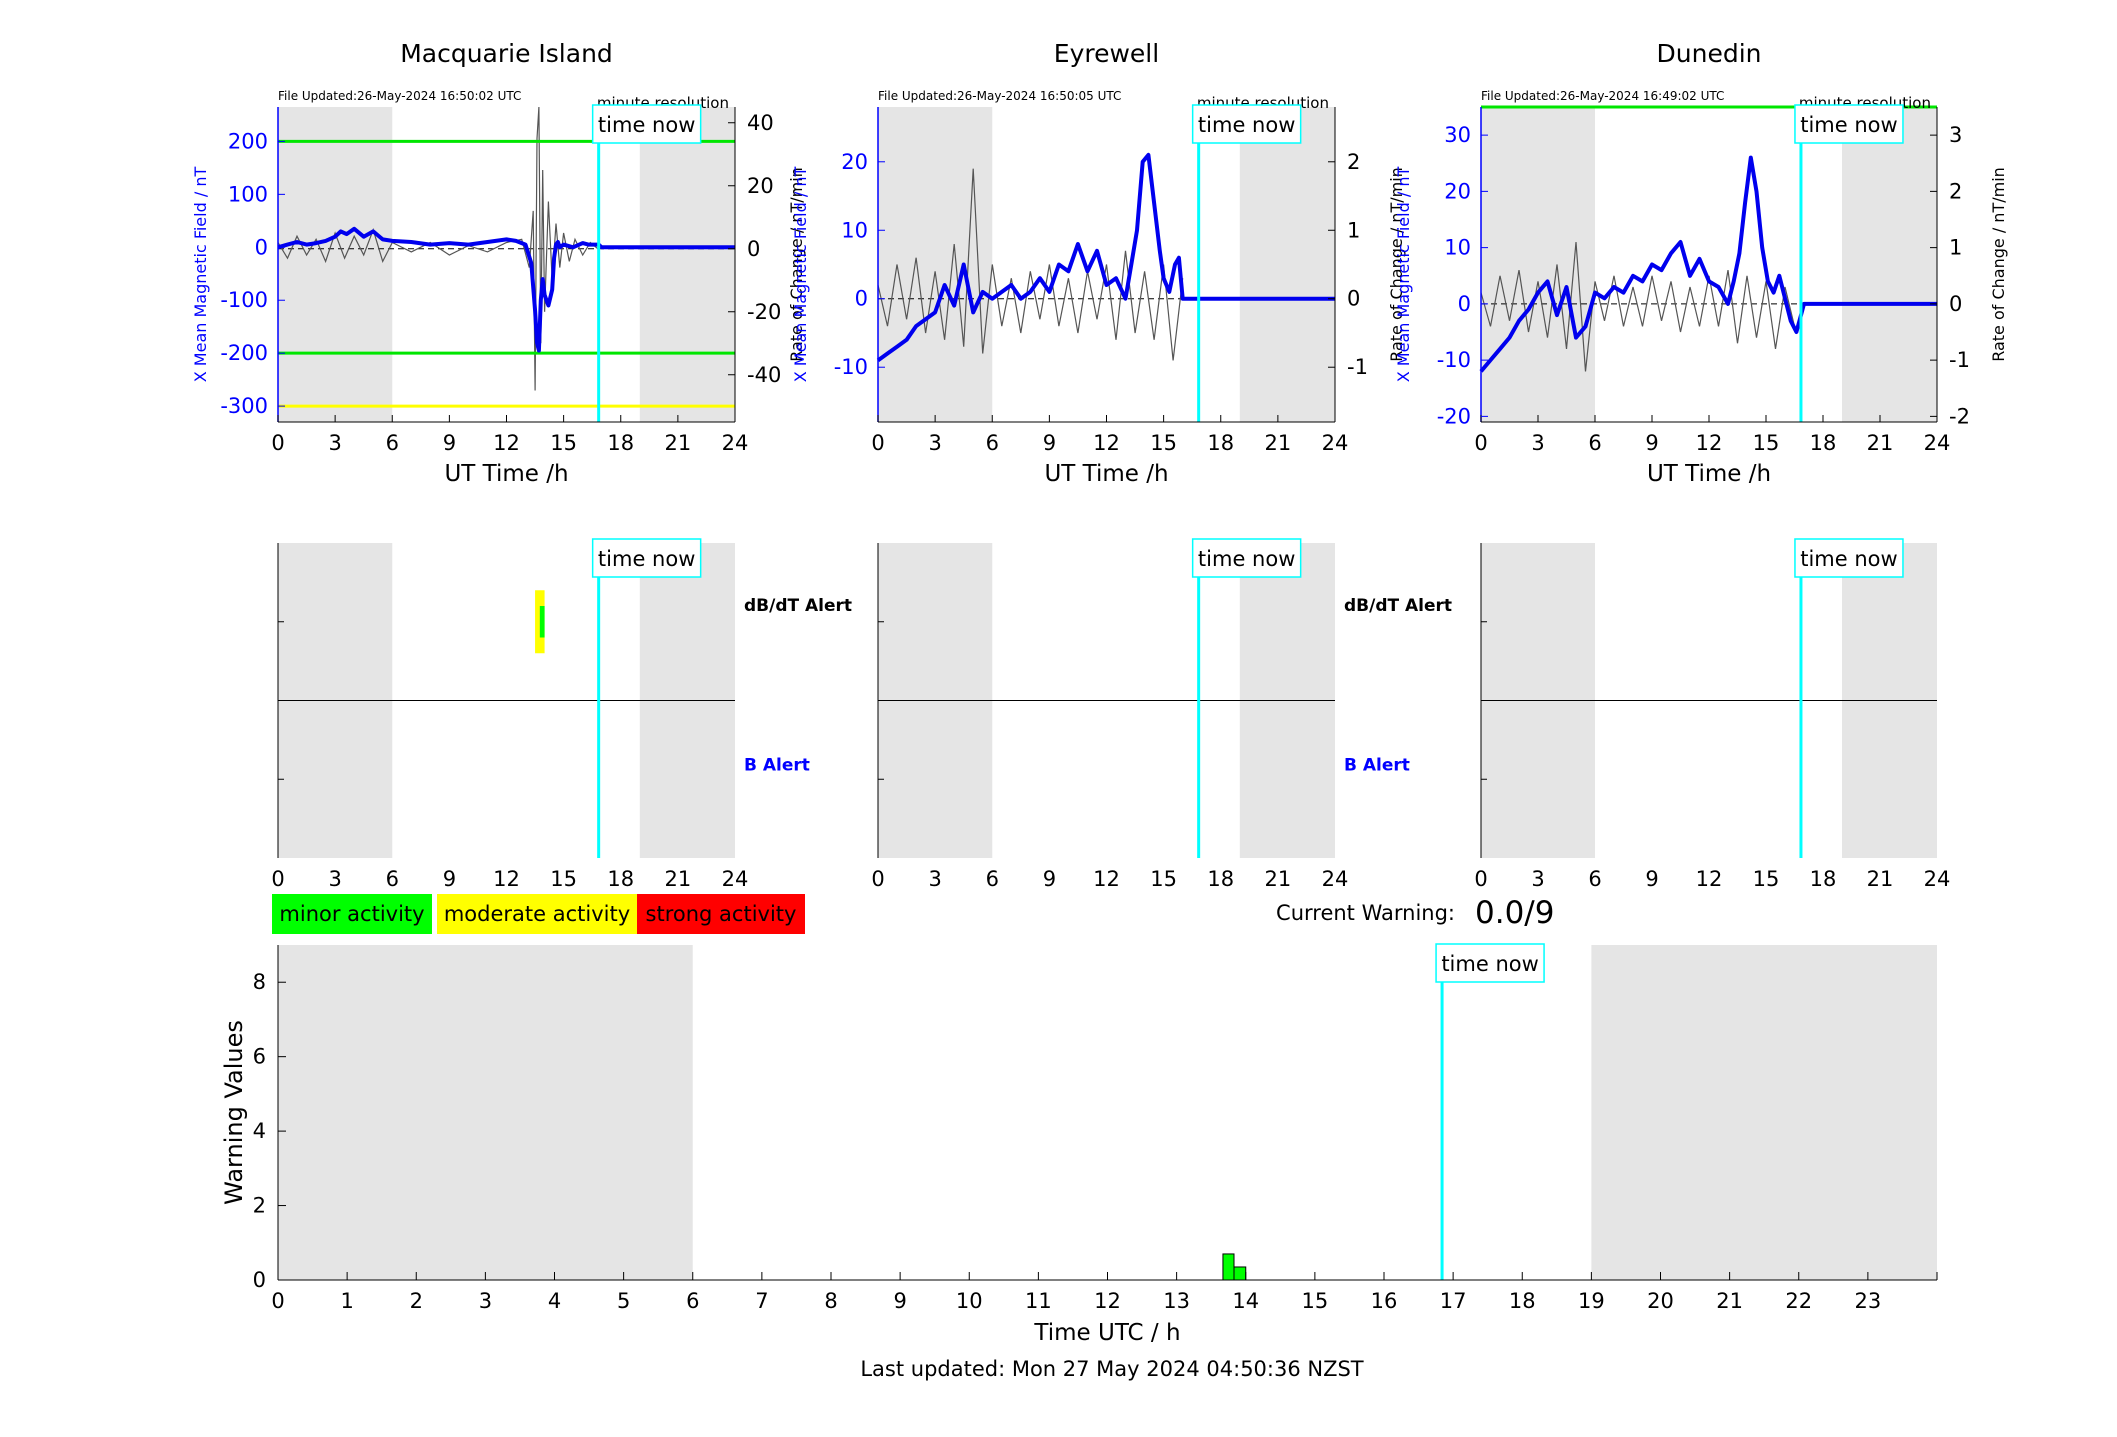  What do you see at coordinates (1106, 53) in the screenshot?
I see `chart-title: Eyrewell` at bounding box center [1106, 53].